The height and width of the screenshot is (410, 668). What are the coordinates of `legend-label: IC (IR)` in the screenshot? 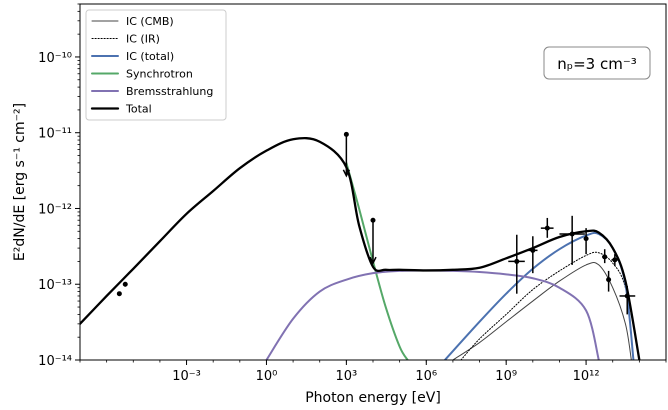 It's located at (143, 39).